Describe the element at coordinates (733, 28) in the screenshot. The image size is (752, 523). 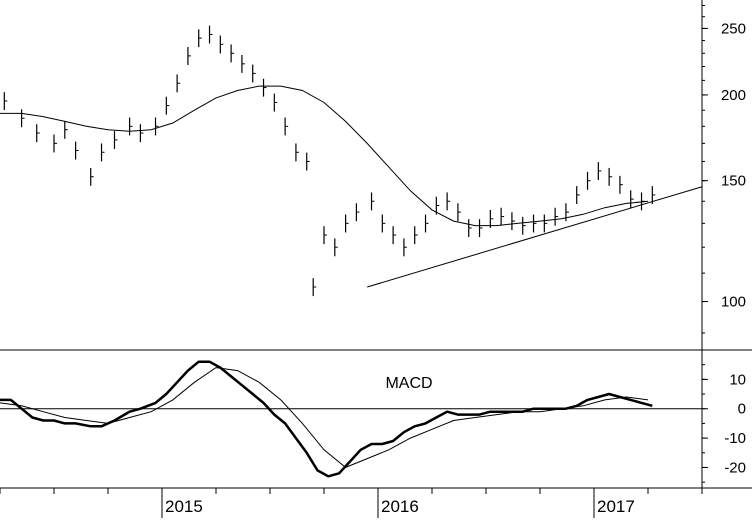
I see `price-tick-label: 250` at that location.